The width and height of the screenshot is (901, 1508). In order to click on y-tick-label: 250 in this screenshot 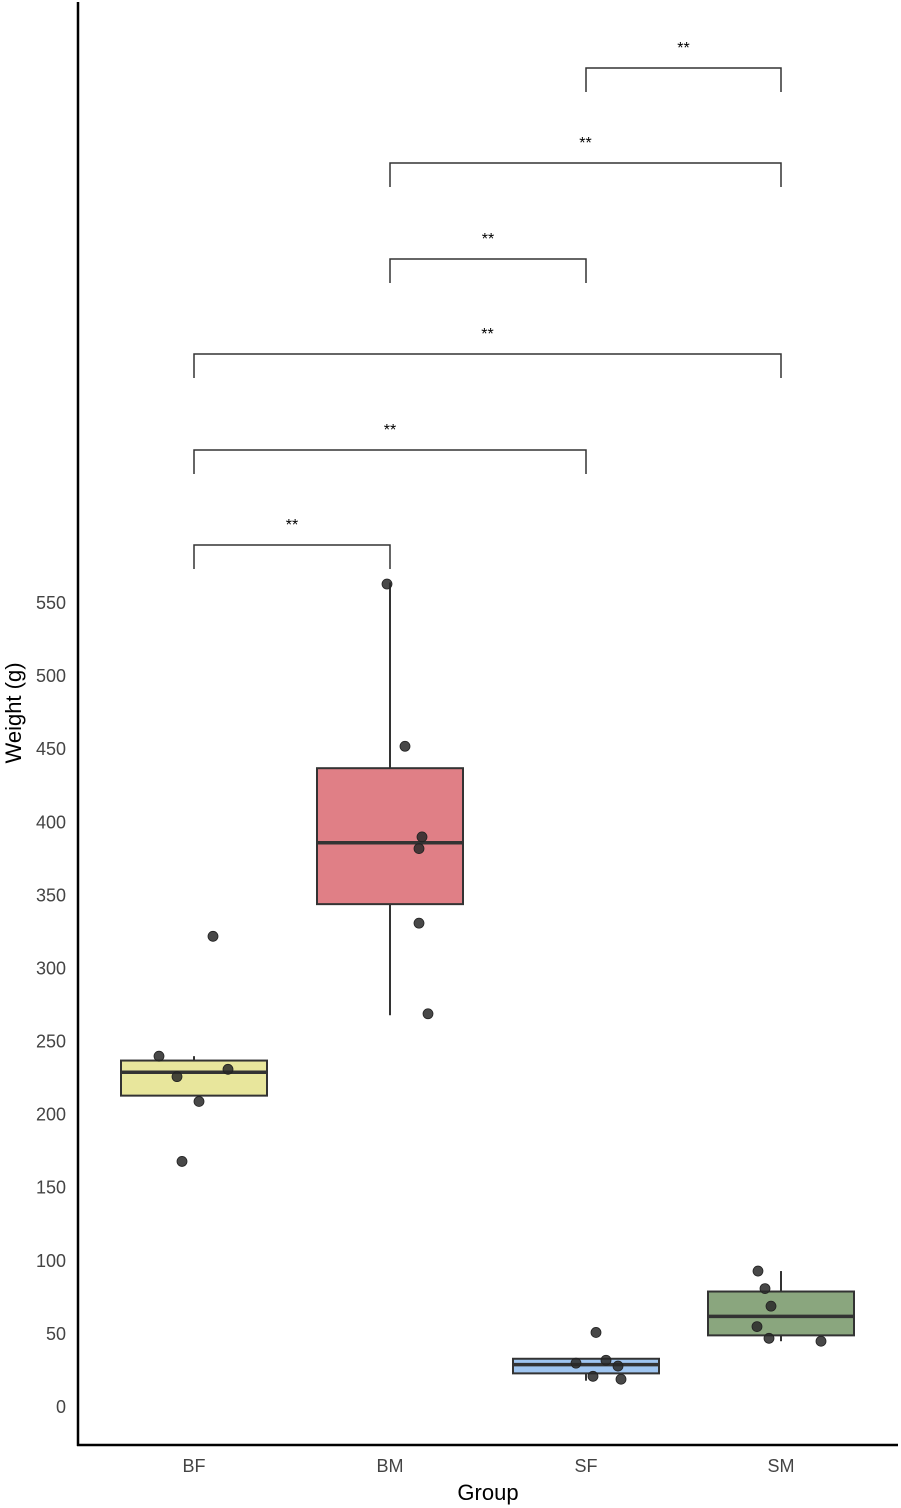, I will do `click(51, 1042)`.